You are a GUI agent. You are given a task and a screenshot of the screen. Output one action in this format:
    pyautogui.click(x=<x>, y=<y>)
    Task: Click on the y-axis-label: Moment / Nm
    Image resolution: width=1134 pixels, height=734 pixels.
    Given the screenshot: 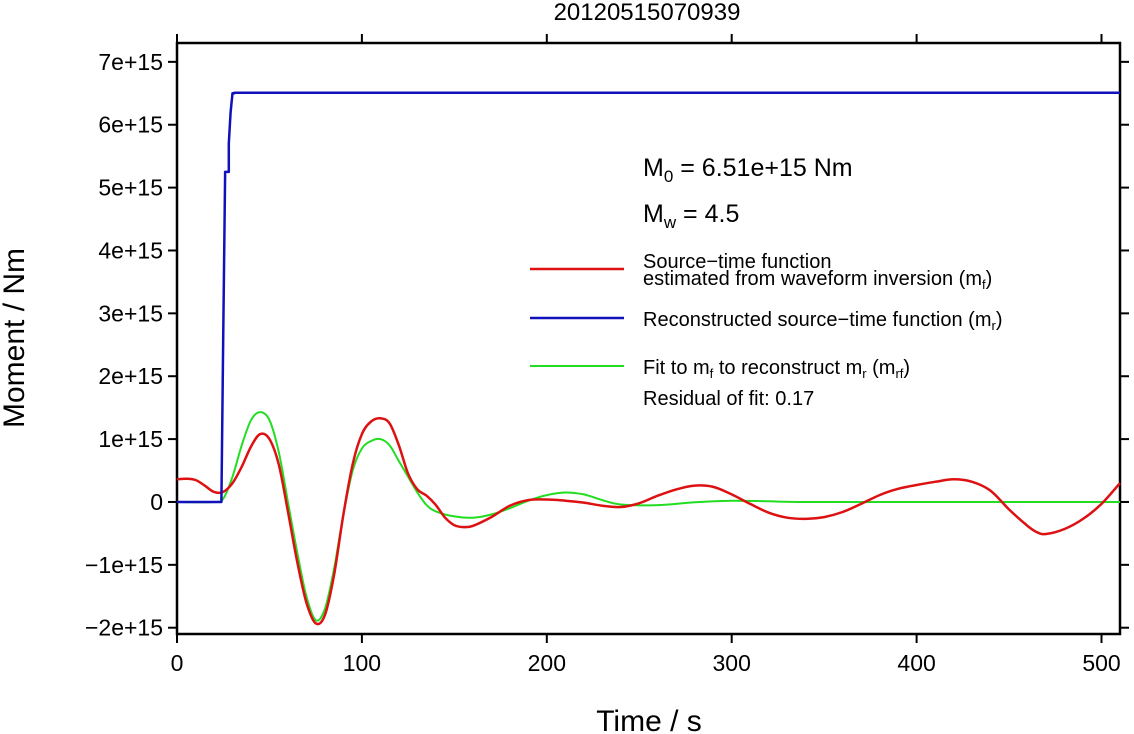 What is the action you would take?
    pyautogui.click(x=15, y=338)
    